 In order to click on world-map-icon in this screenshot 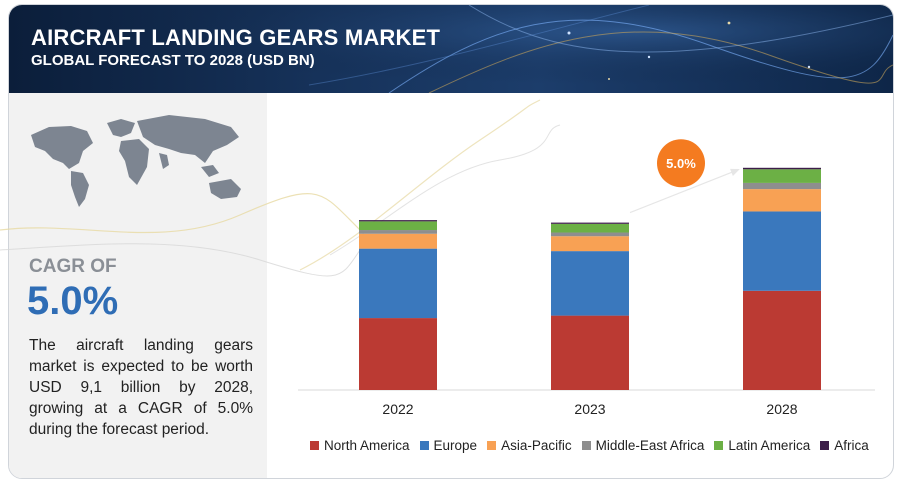, I will do `click(136, 161)`.